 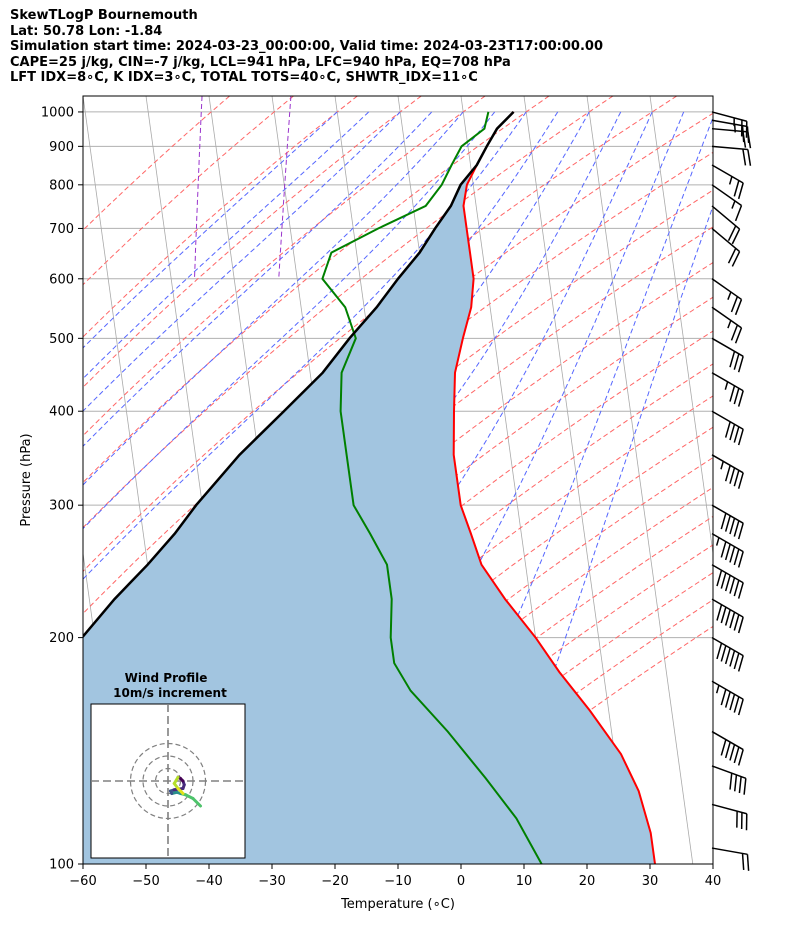 What do you see at coordinates (61, 339) in the screenshot?
I see `y-tick-label: 500` at bounding box center [61, 339].